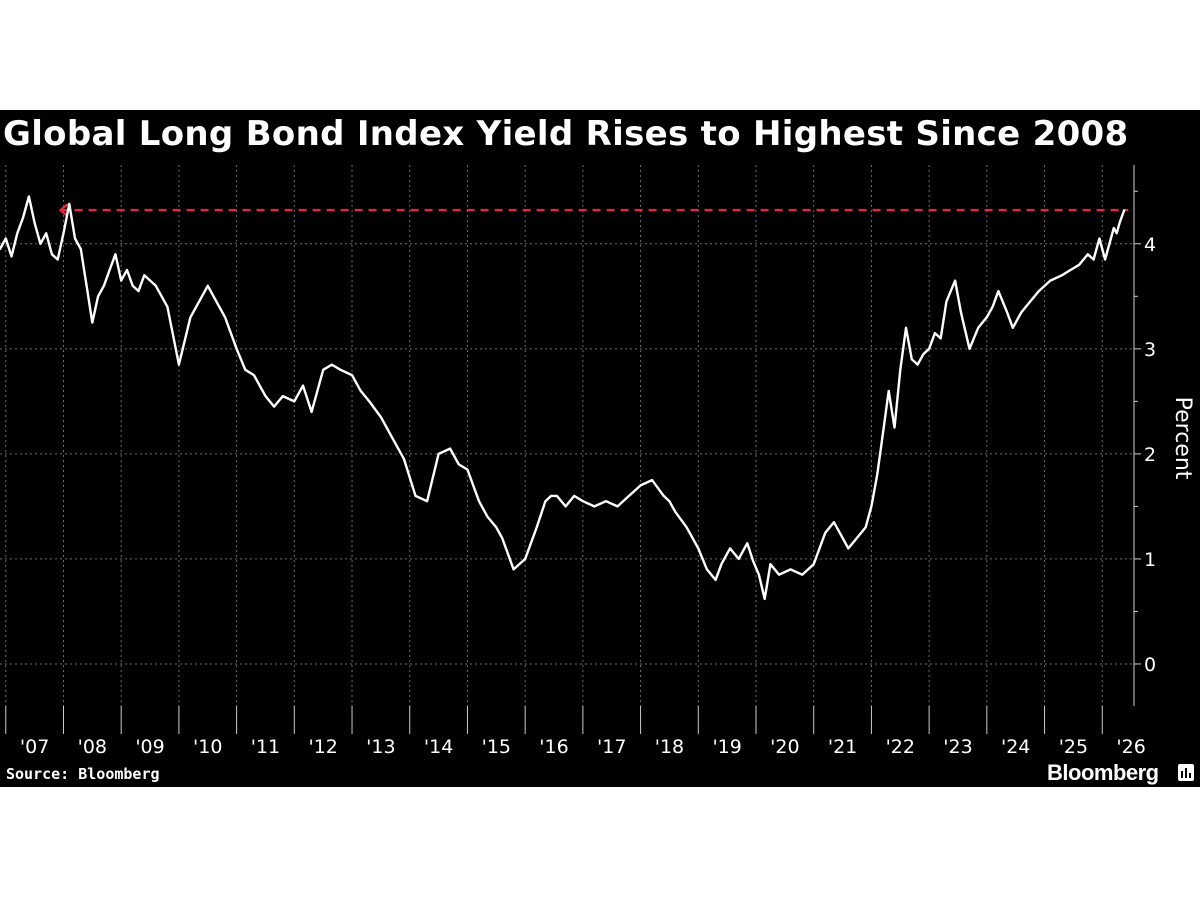  Describe the element at coordinates (553, 747) in the screenshot. I see `x-tick-label: '16` at that location.